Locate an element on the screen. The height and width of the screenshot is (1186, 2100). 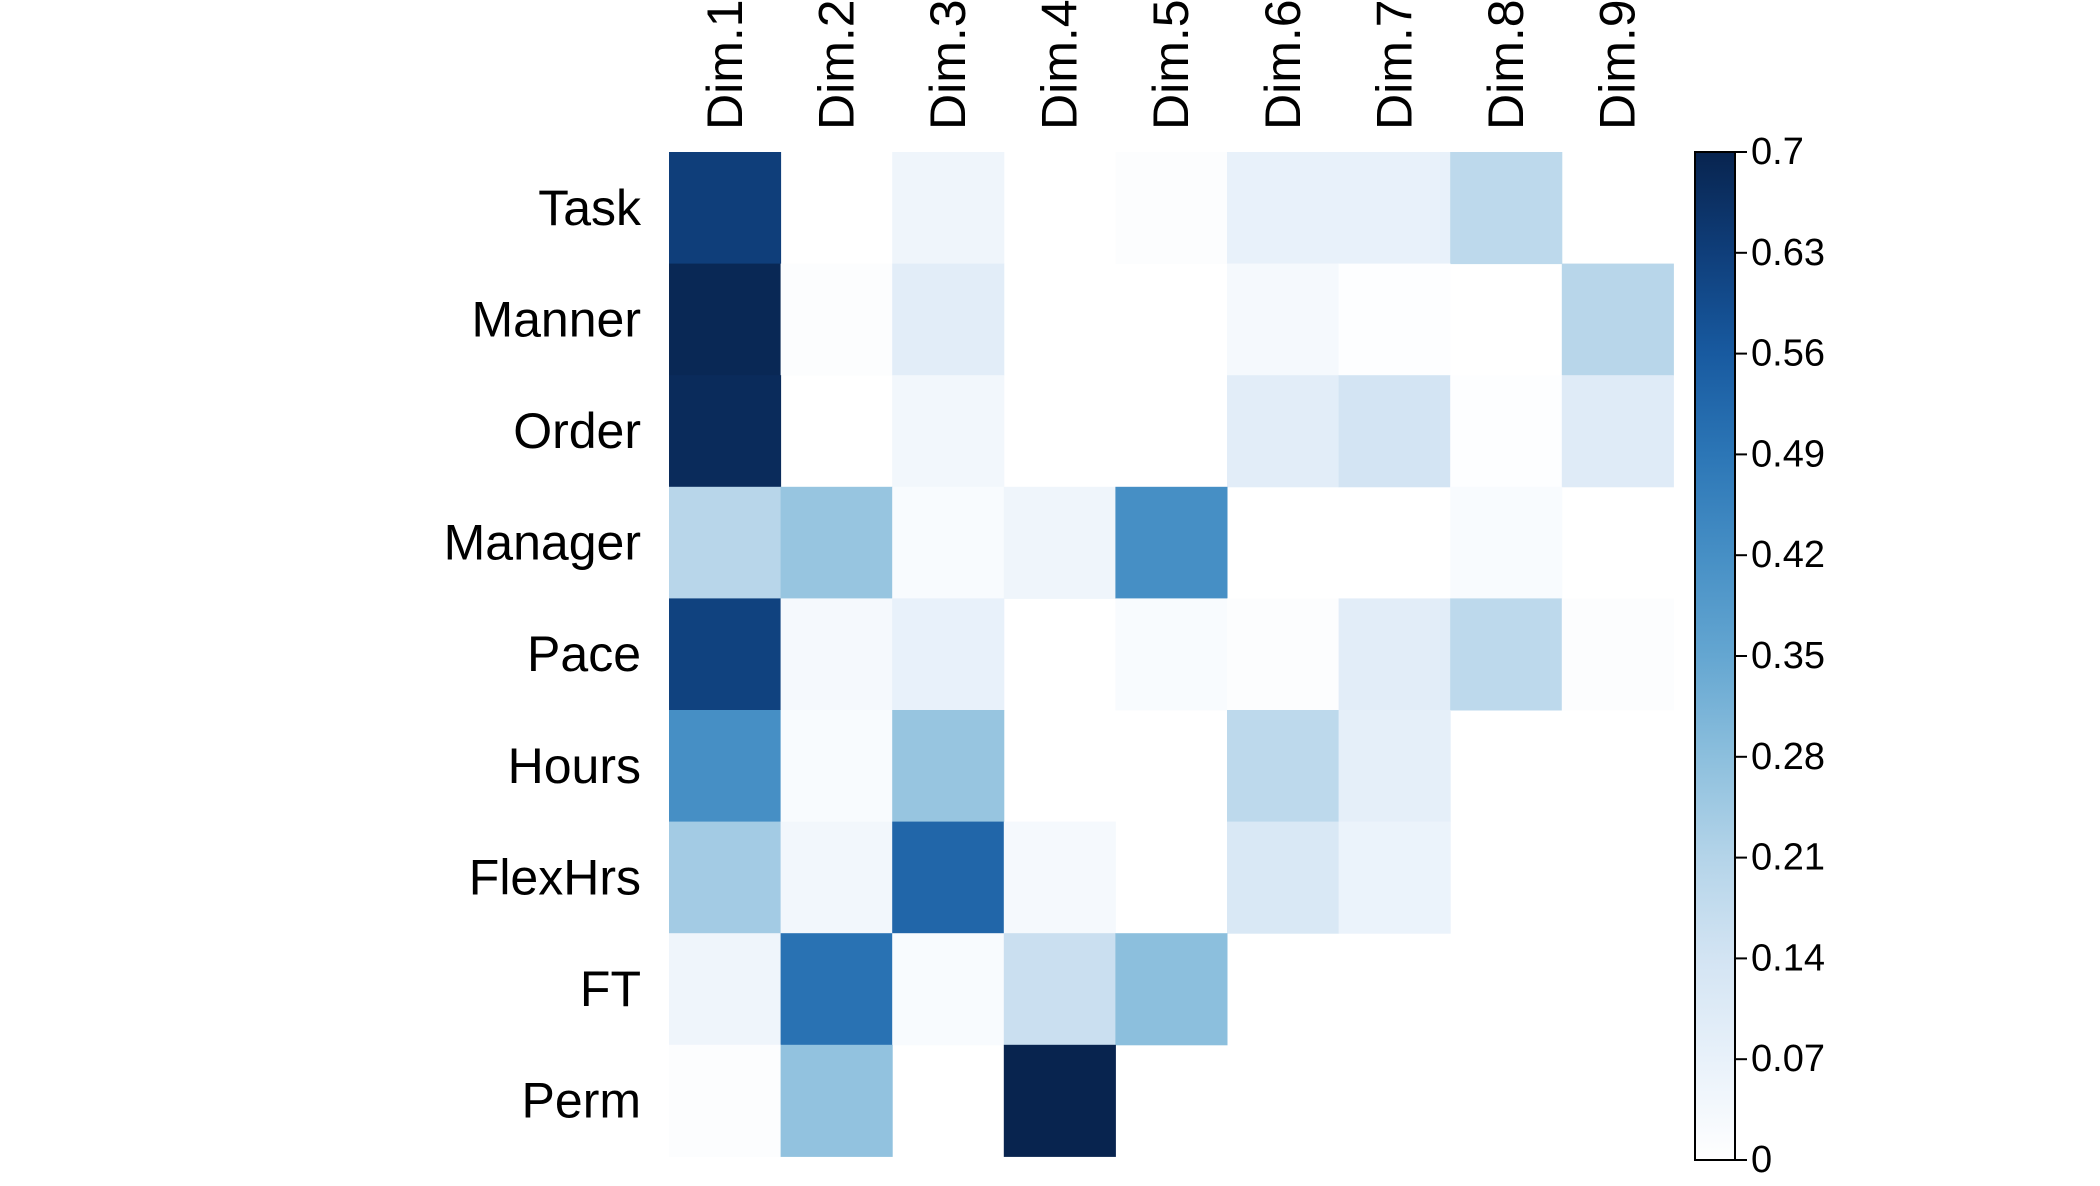
row-label-hours: Hours is located at coordinates (574, 766).